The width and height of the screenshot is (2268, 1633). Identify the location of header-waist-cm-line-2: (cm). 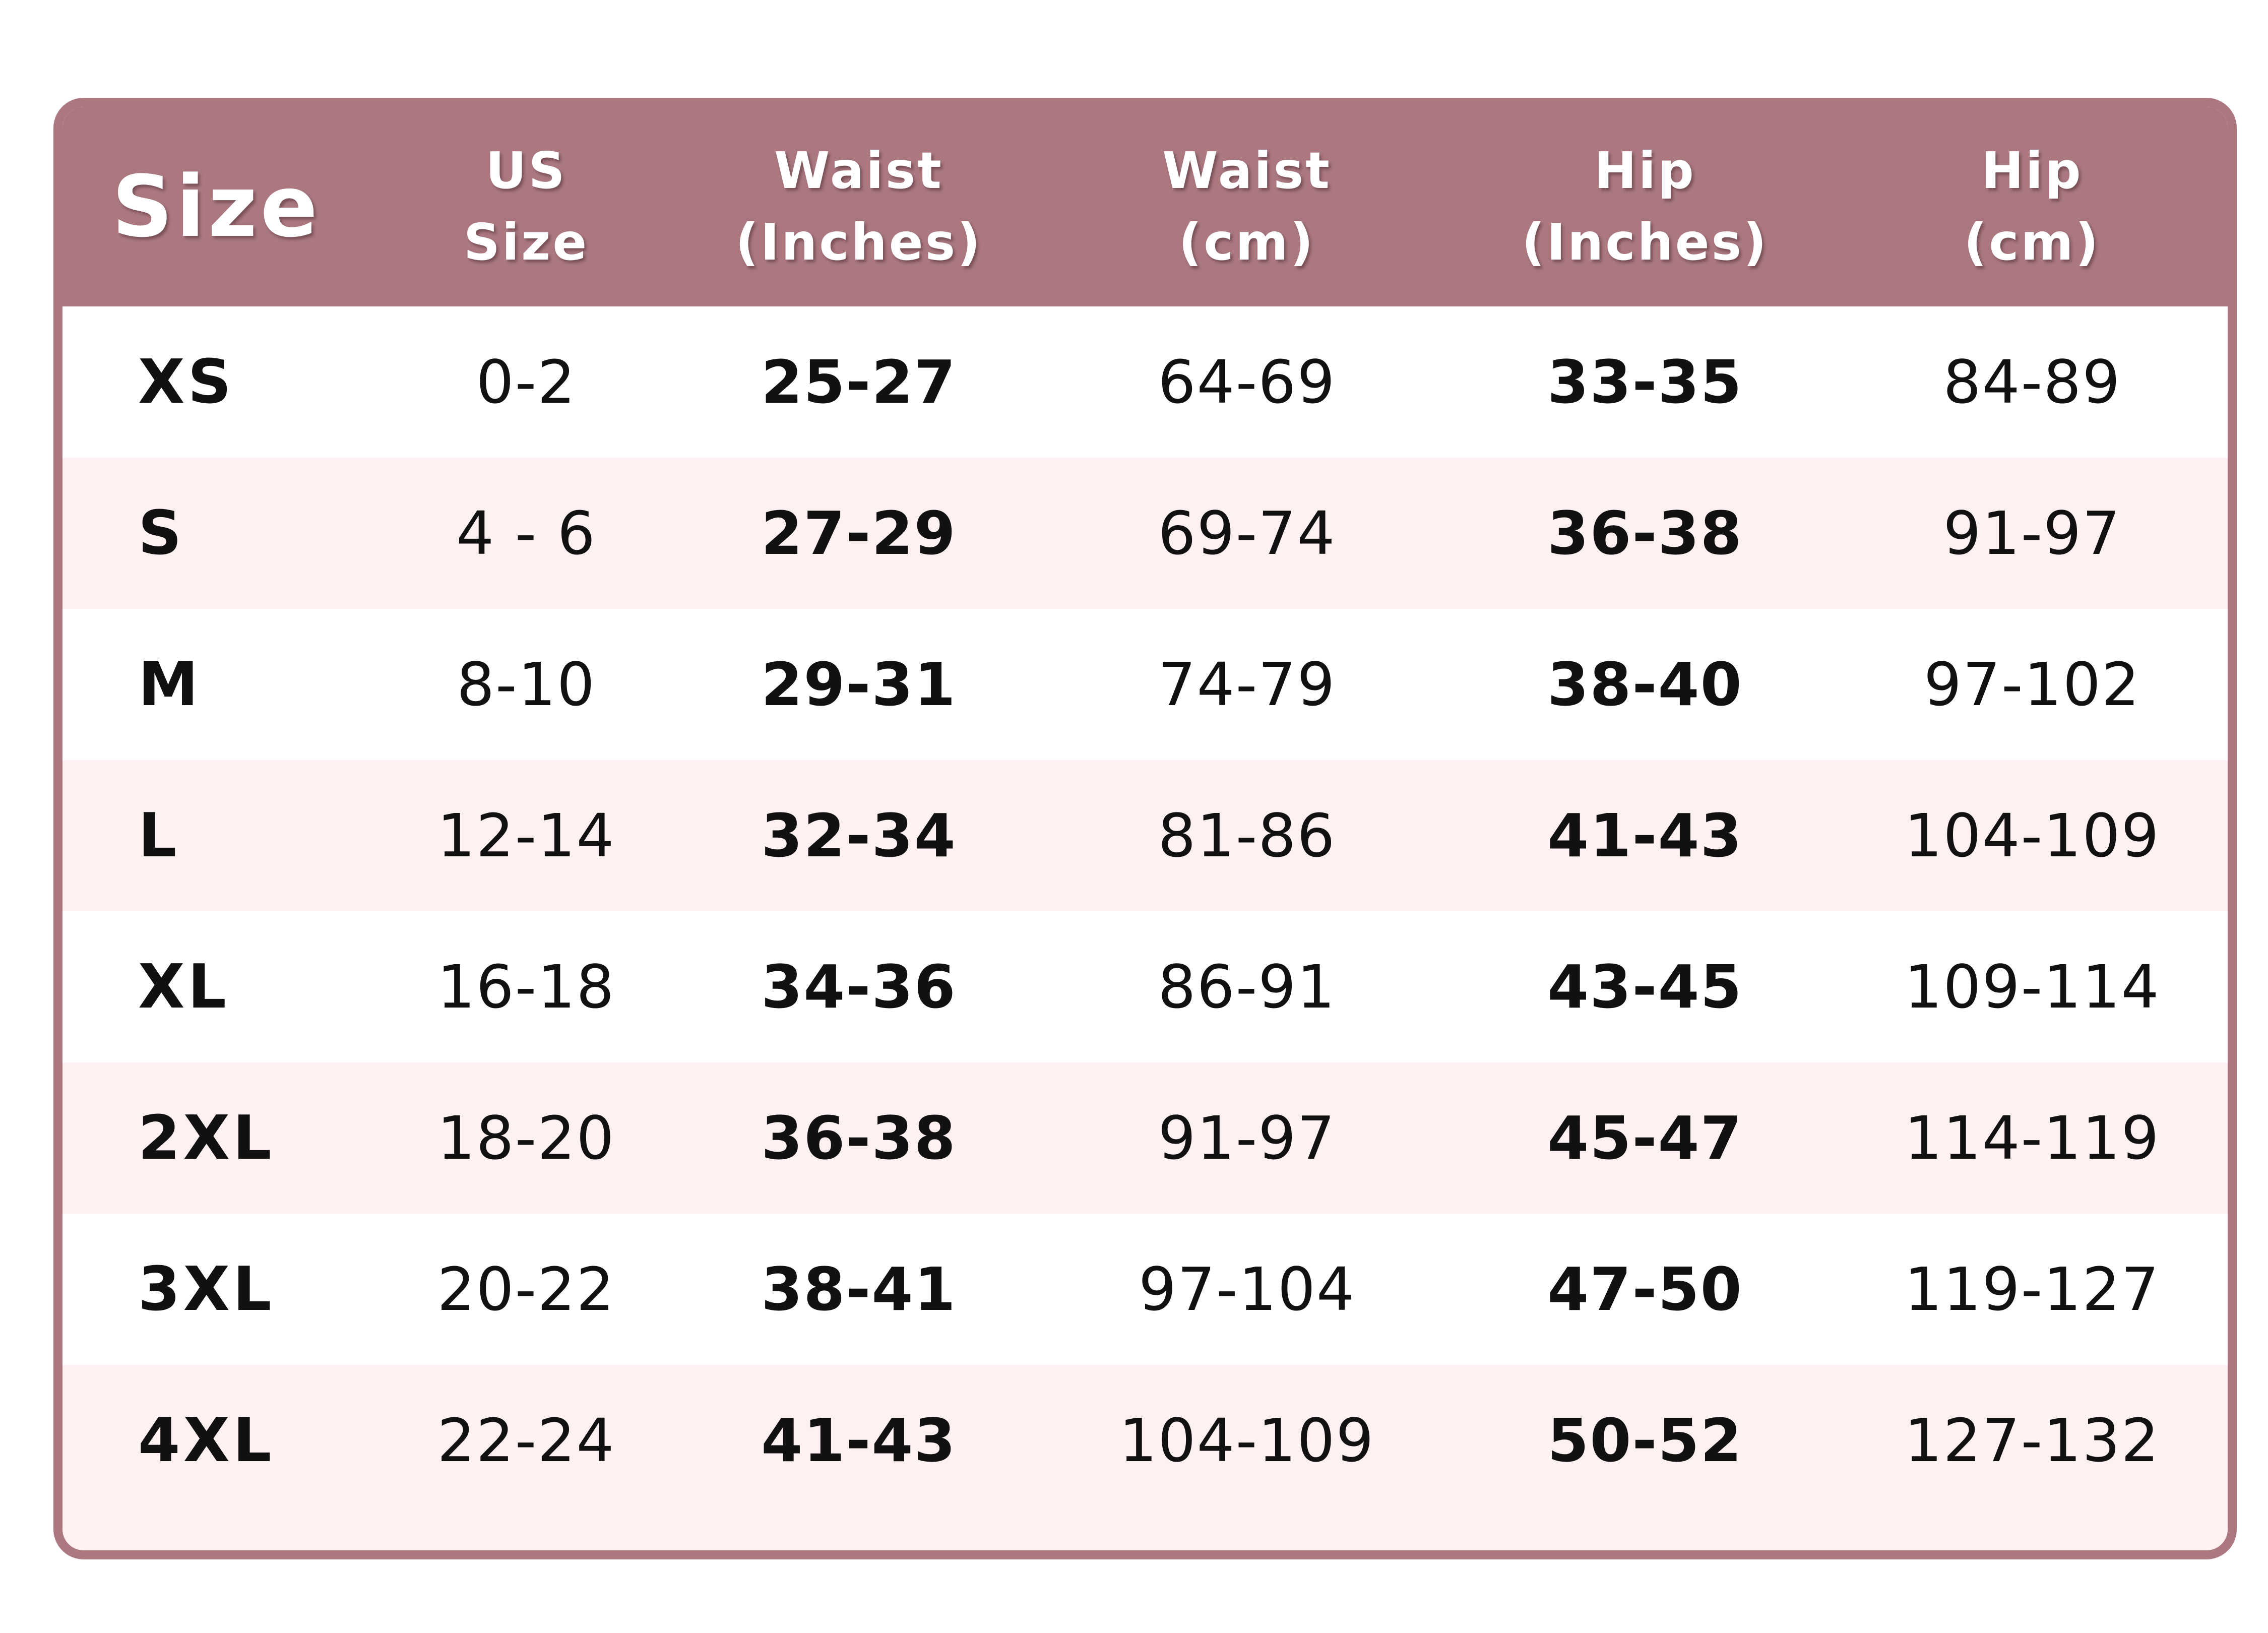
(1246, 242).